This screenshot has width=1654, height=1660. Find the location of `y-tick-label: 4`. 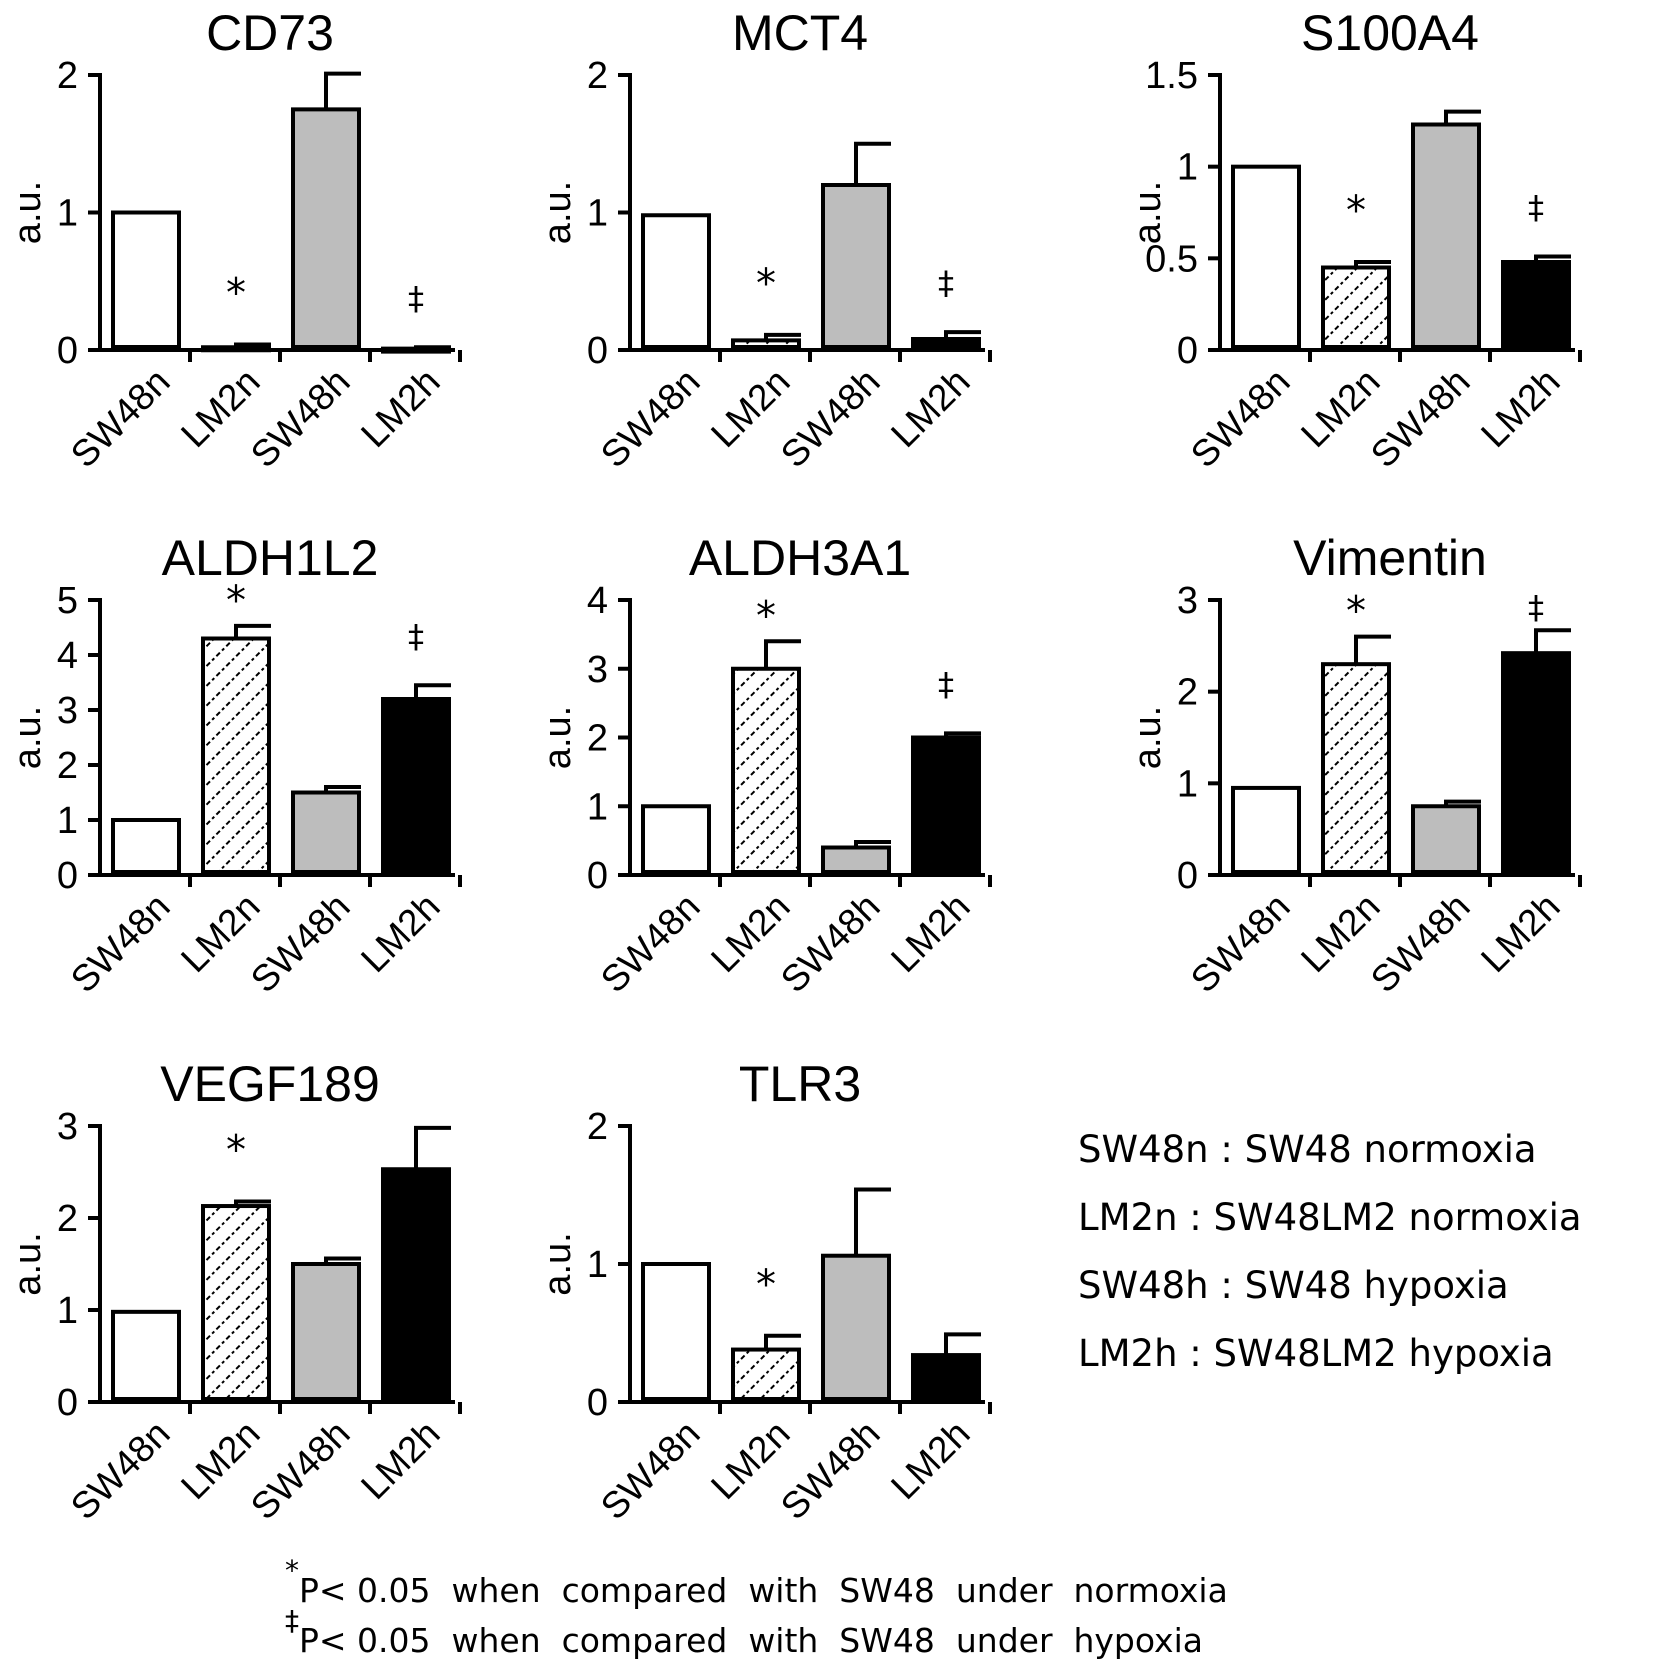

y-tick-label: 4 is located at coordinates (597, 601).